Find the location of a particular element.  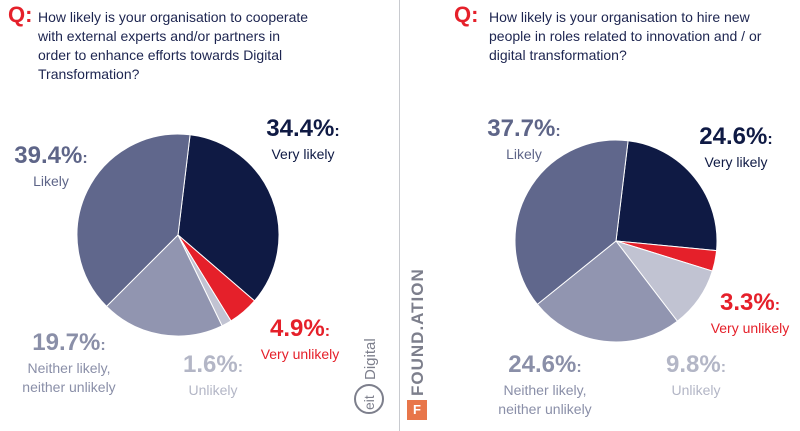

eit-logo-circle is located at coordinates (369, 399).